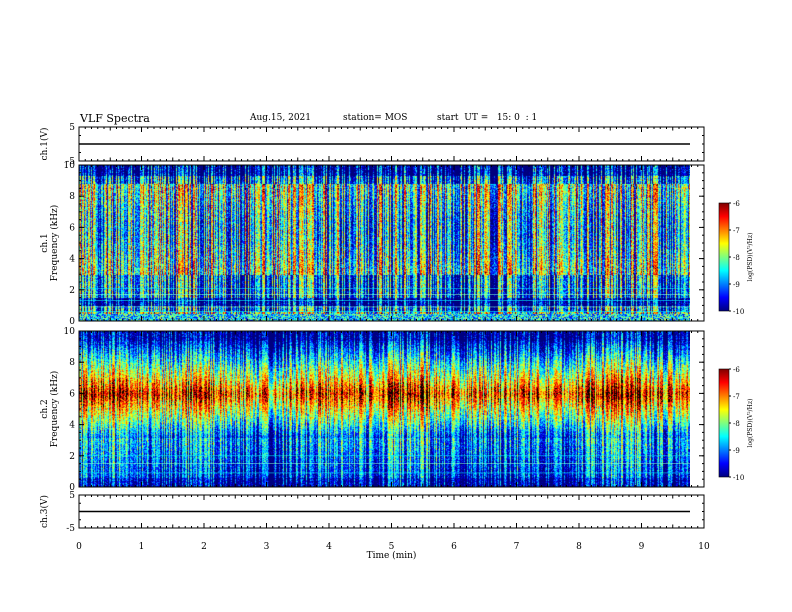 The image size is (792, 612). I want to click on x-tick-label: 7, so click(517, 547).